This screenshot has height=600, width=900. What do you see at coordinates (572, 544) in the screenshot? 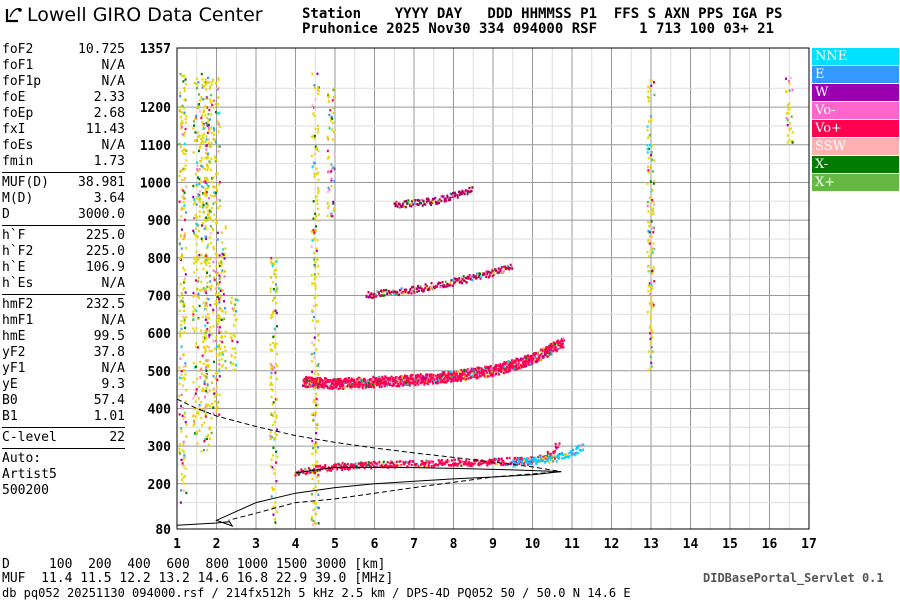
I see `x-tick-label: 11` at bounding box center [572, 544].